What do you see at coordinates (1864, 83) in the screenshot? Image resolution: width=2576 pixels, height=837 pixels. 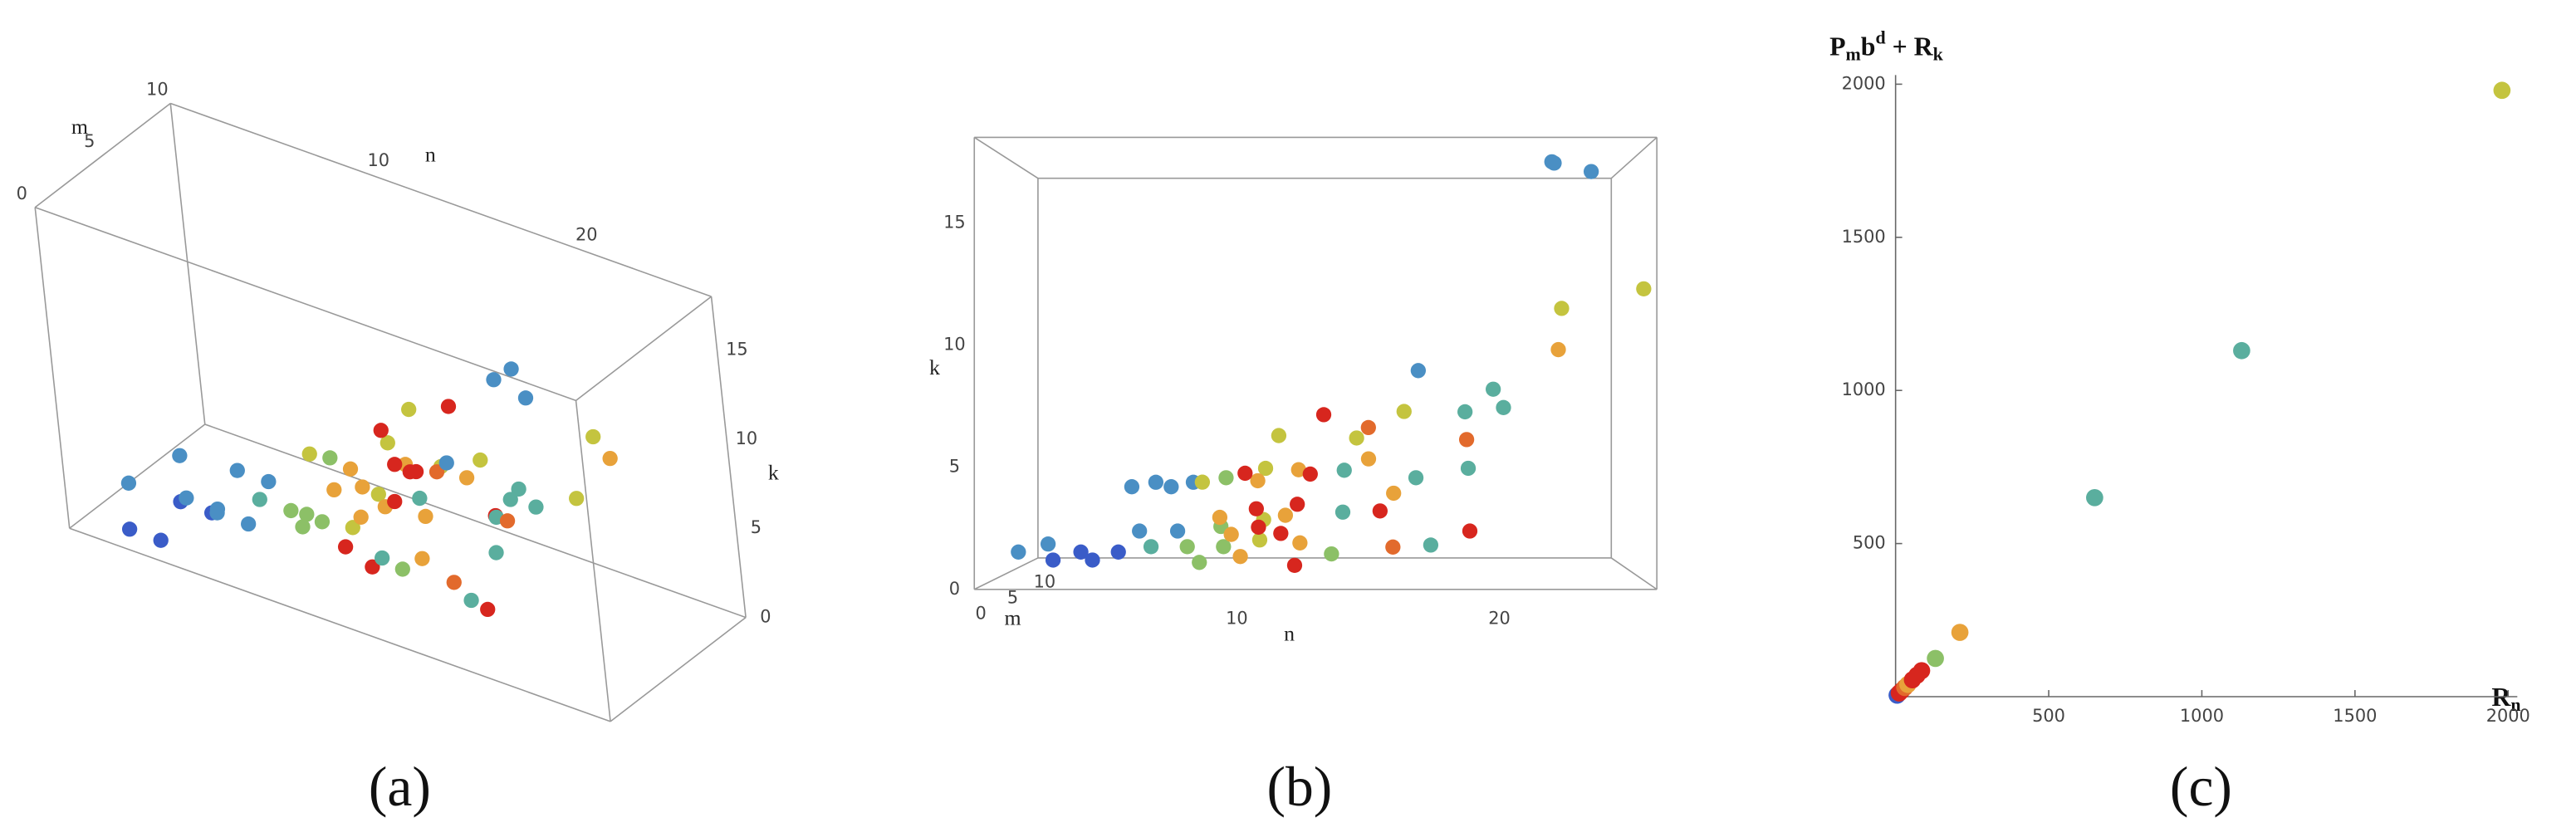 I see `y-tick-label: 2000` at bounding box center [1864, 83].